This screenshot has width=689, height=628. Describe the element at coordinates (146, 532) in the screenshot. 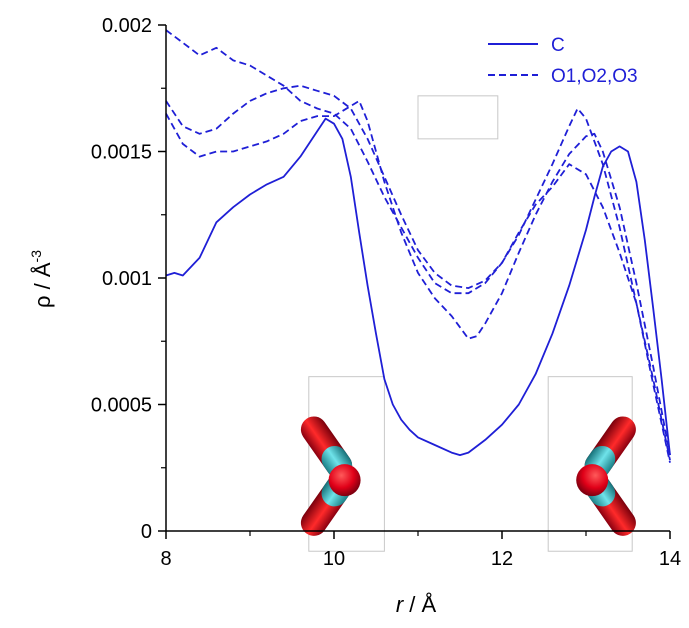

I see `y-tick-label: 0` at that location.